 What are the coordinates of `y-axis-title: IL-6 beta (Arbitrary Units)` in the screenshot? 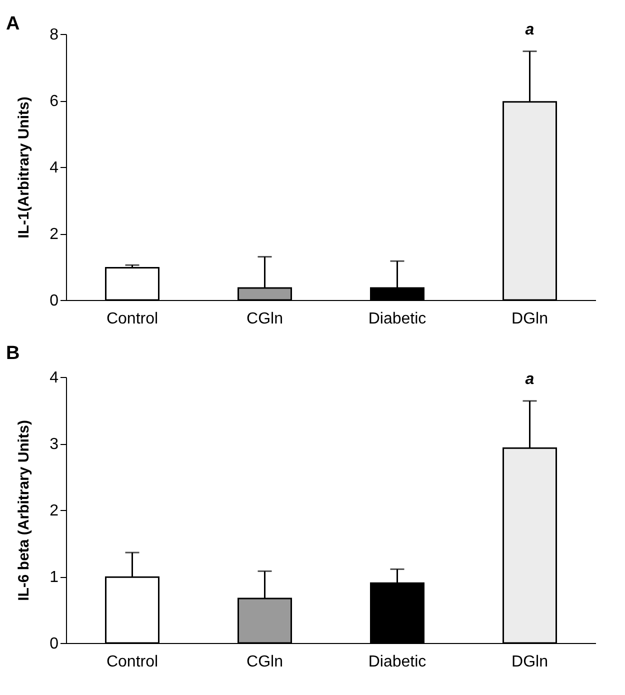 It's located at (24, 510).